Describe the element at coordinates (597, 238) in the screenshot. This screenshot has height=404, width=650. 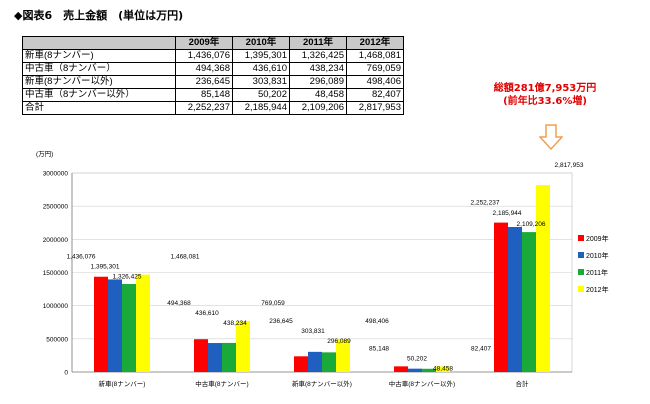
I see `legend-label: 2009年` at that location.